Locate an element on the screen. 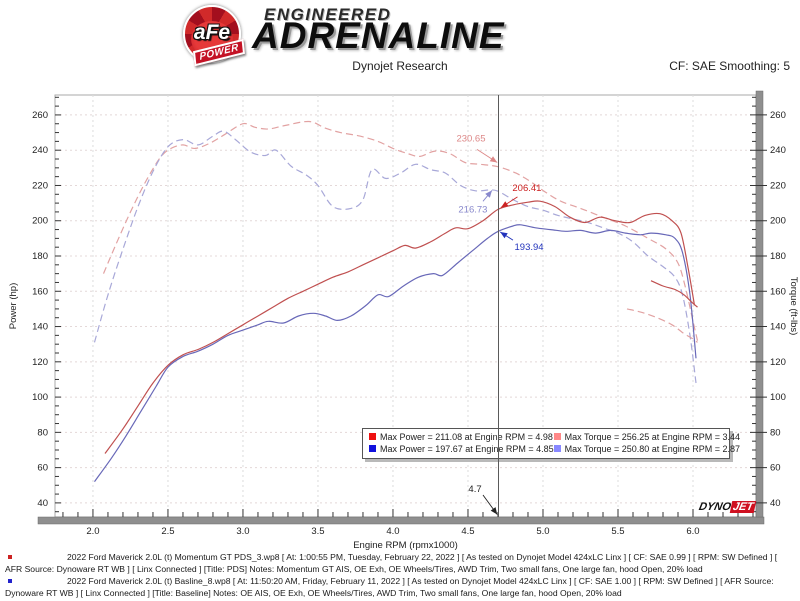 The height and width of the screenshot is (601, 800). y-tick-label-right: 120 is located at coordinates (778, 362).